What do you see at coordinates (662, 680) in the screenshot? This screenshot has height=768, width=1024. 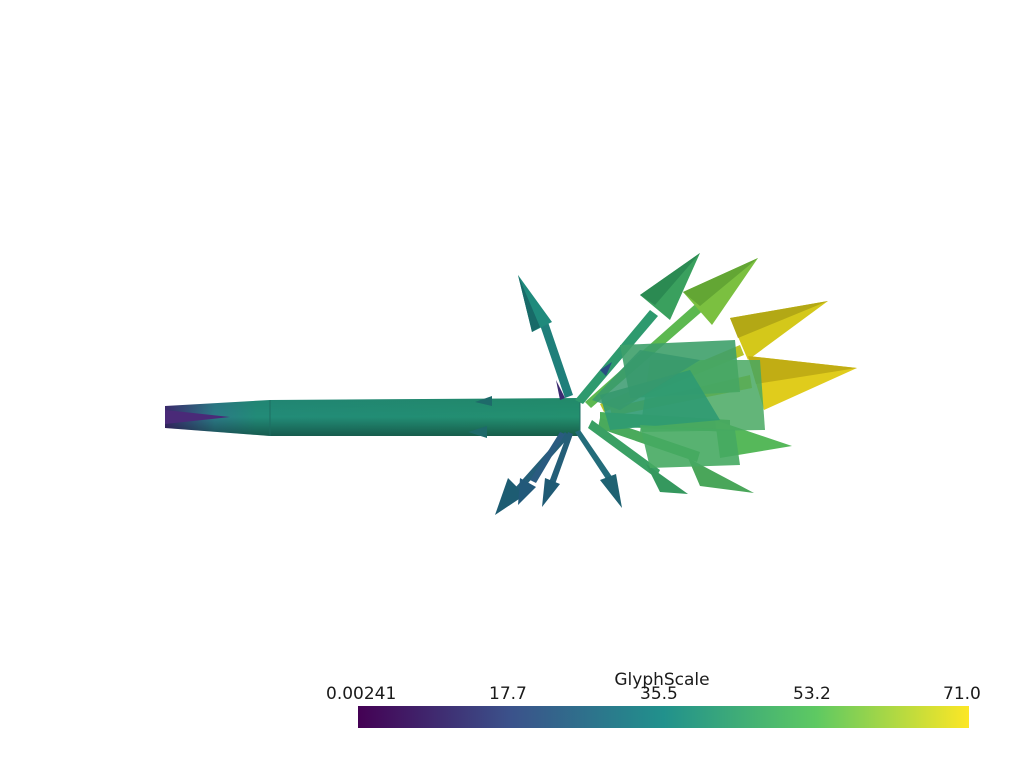 I see `colorbar-title: GlyphScale` at bounding box center [662, 680].